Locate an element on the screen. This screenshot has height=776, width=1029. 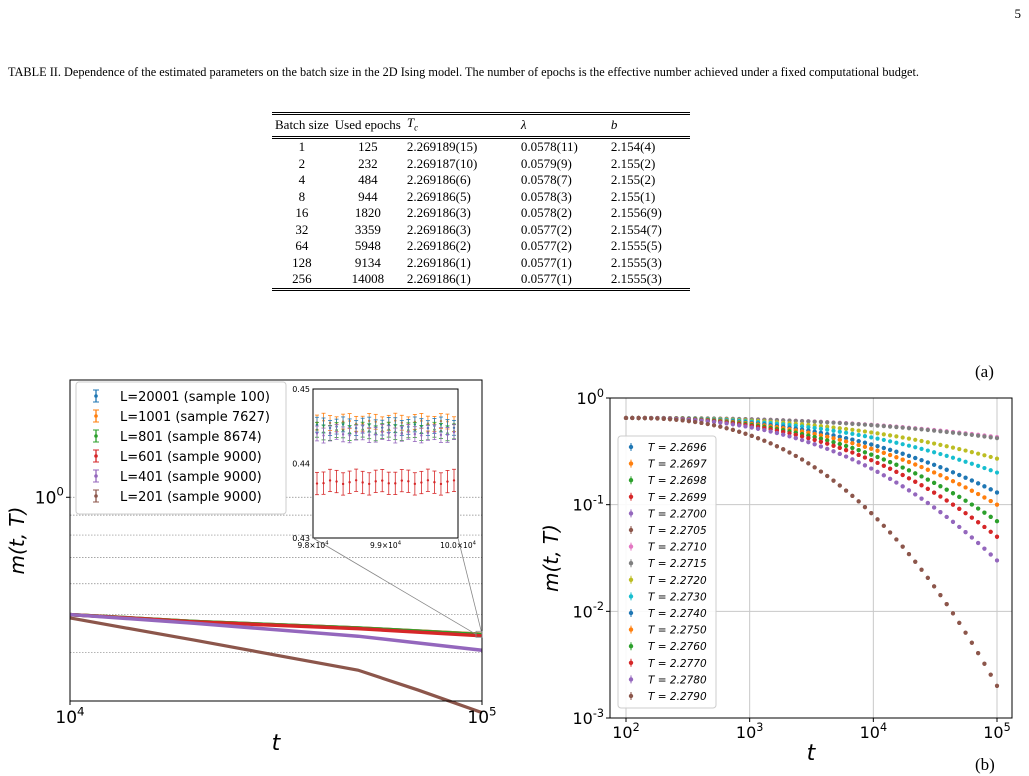
legend-label: T = 2.2696 is located at coordinates (677, 448).